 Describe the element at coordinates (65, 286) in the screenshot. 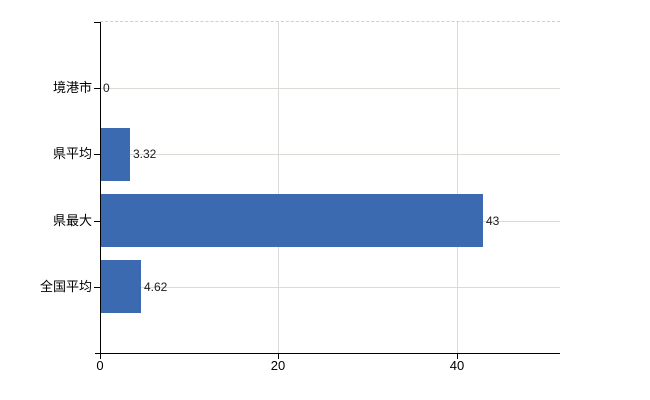

I see `category-label: 全国平均` at that location.